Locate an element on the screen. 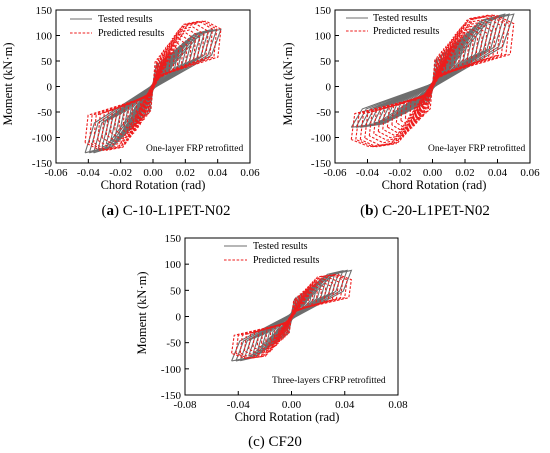 The image size is (550, 453). caption-letter: a is located at coordinates (110, 211).